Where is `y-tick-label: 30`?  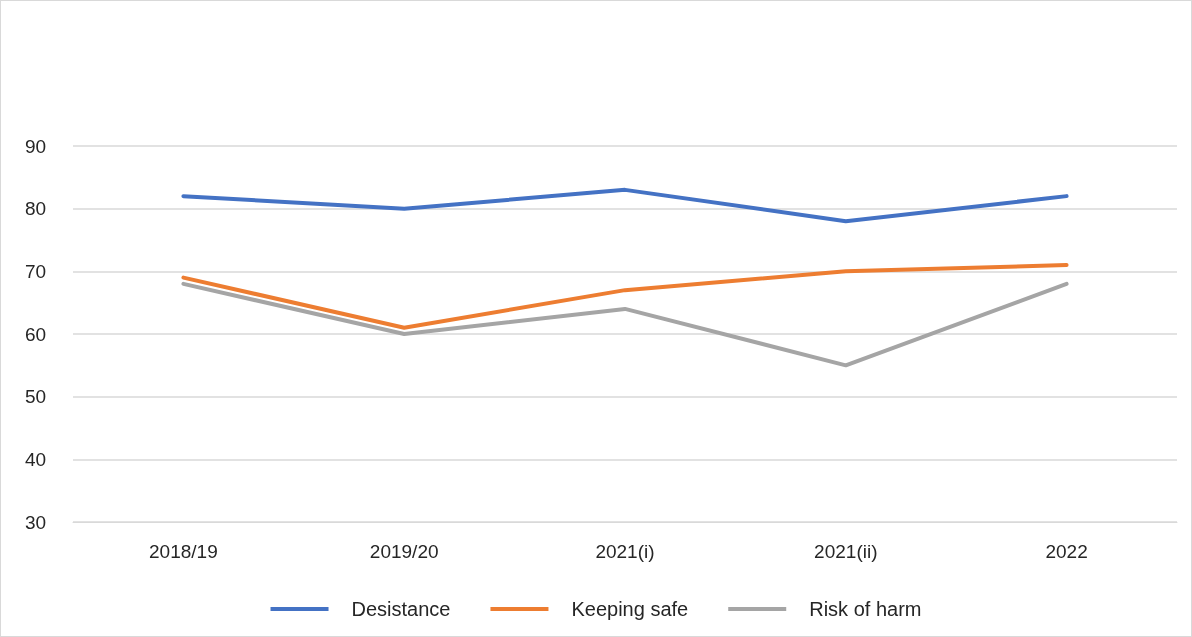 y-tick-label: 30 is located at coordinates (36, 522).